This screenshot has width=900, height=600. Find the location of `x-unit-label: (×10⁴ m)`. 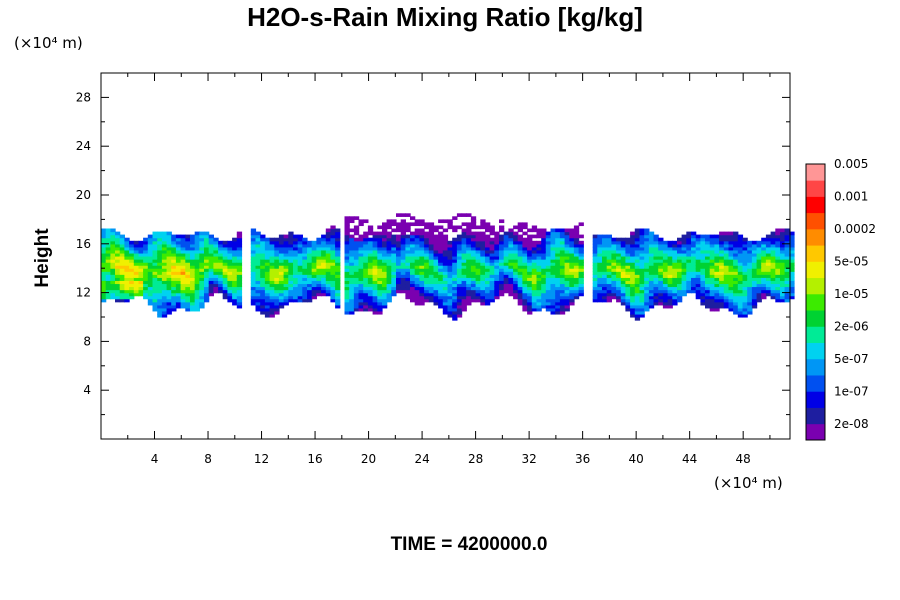

x-unit-label: (×10⁴ m) is located at coordinates (748, 483).